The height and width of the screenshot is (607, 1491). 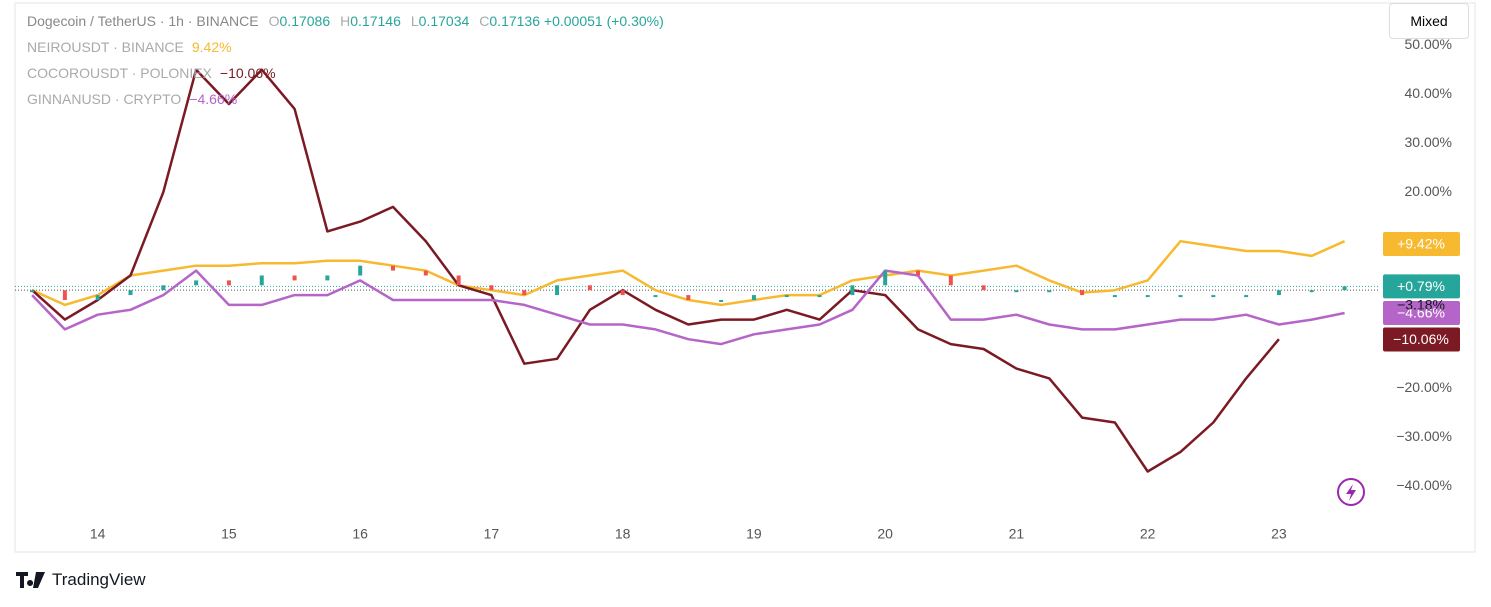 I want to click on x-tick-label: 14, so click(x=98, y=534).